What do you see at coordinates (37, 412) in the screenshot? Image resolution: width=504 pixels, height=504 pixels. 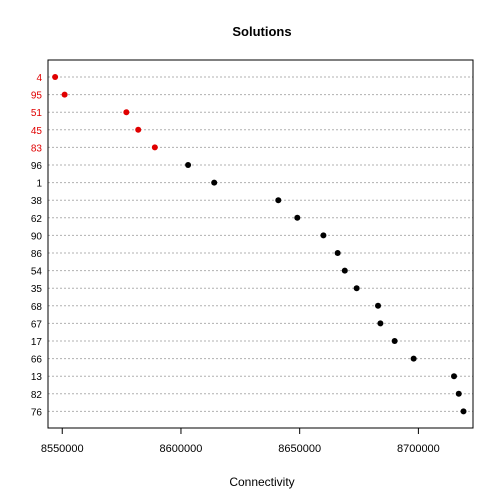 I see `y-tick-label: 76` at bounding box center [37, 412].